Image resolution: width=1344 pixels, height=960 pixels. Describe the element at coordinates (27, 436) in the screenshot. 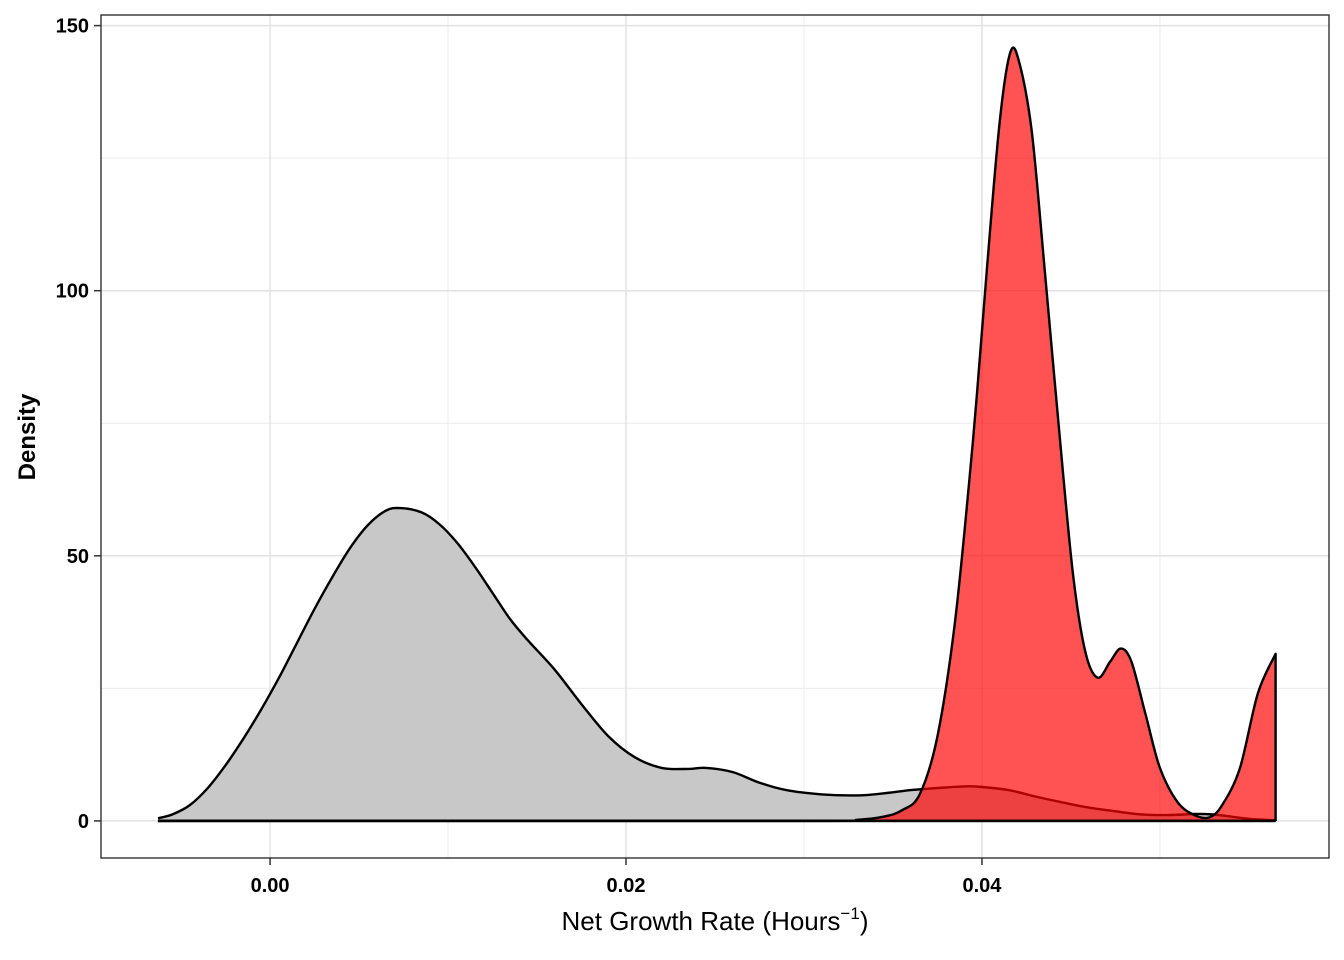

I see `y-axis-title: Density` at that location.